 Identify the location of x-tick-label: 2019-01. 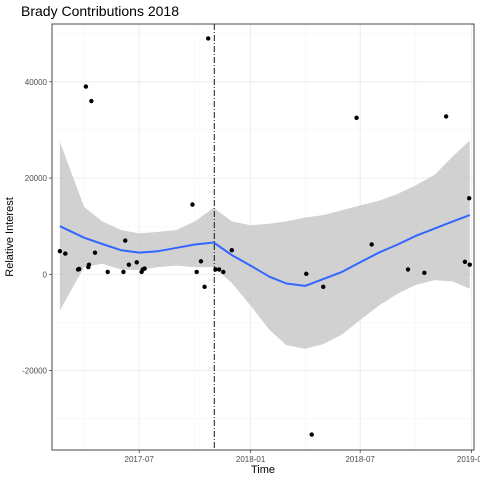
(468, 459).